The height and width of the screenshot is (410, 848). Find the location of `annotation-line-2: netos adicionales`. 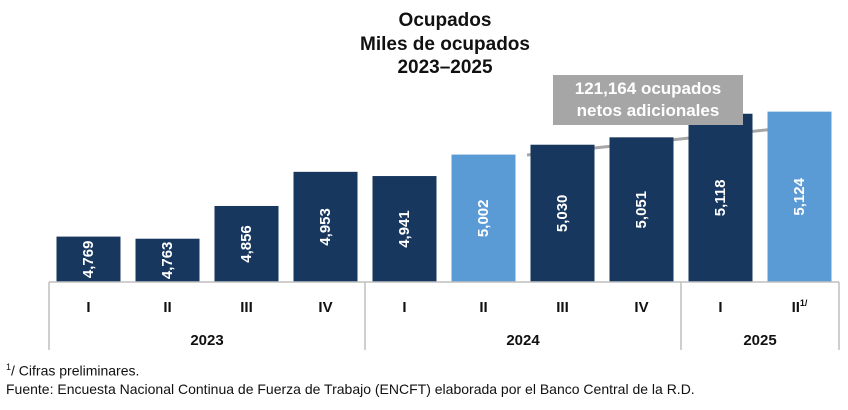

annotation-line-2: netos adicionales is located at coordinates (648, 110).